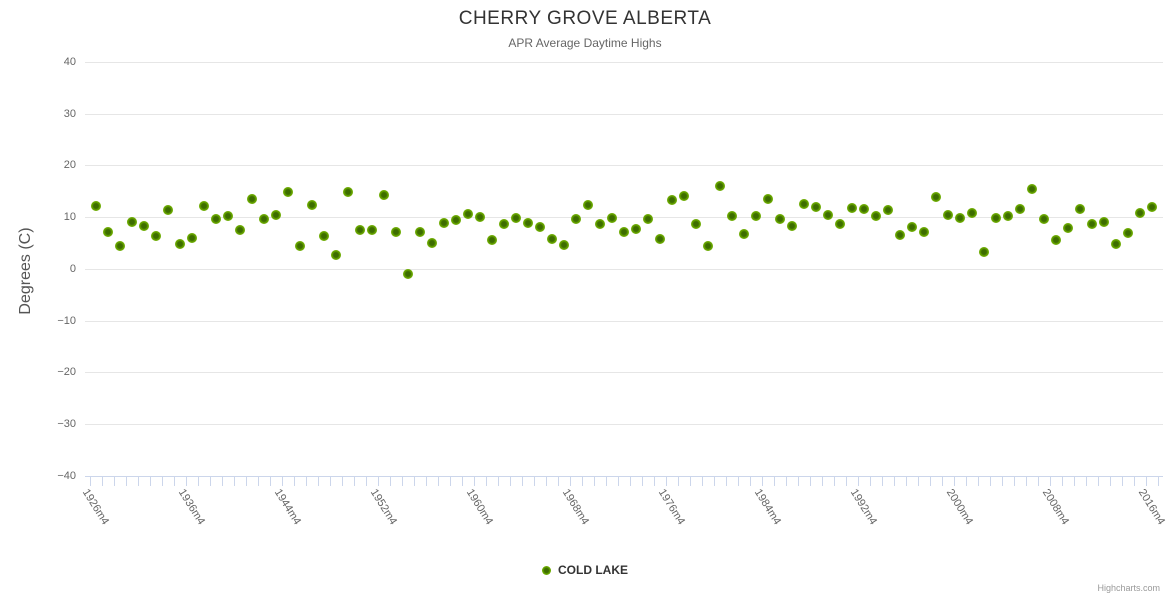 This screenshot has height=600, width=1170. What do you see at coordinates (585, 570) in the screenshot?
I see `legend-item-cold-lake: COLD LAKE` at bounding box center [585, 570].